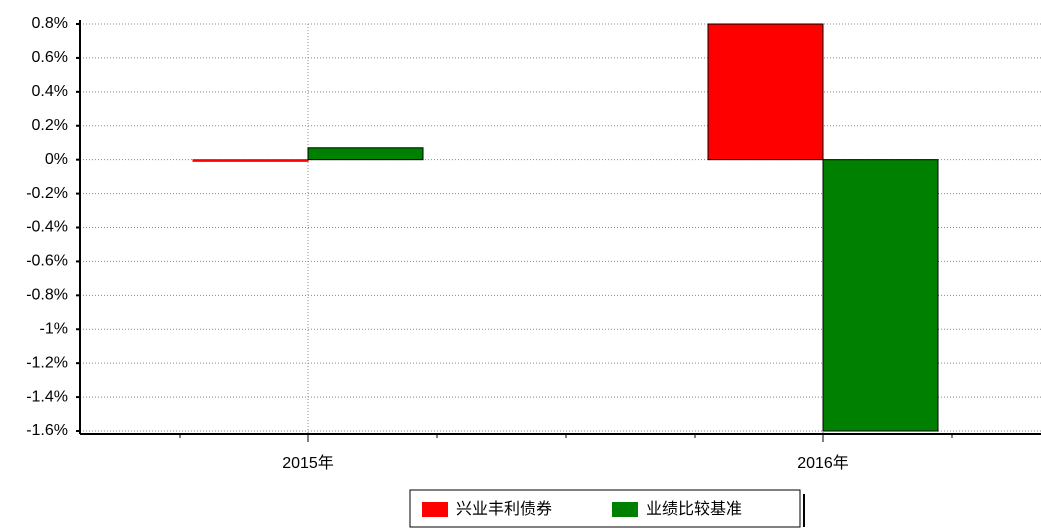 The height and width of the screenshot is (529, 1041). I want to click on y-tick-label: -0.4%, so click(47, 227).